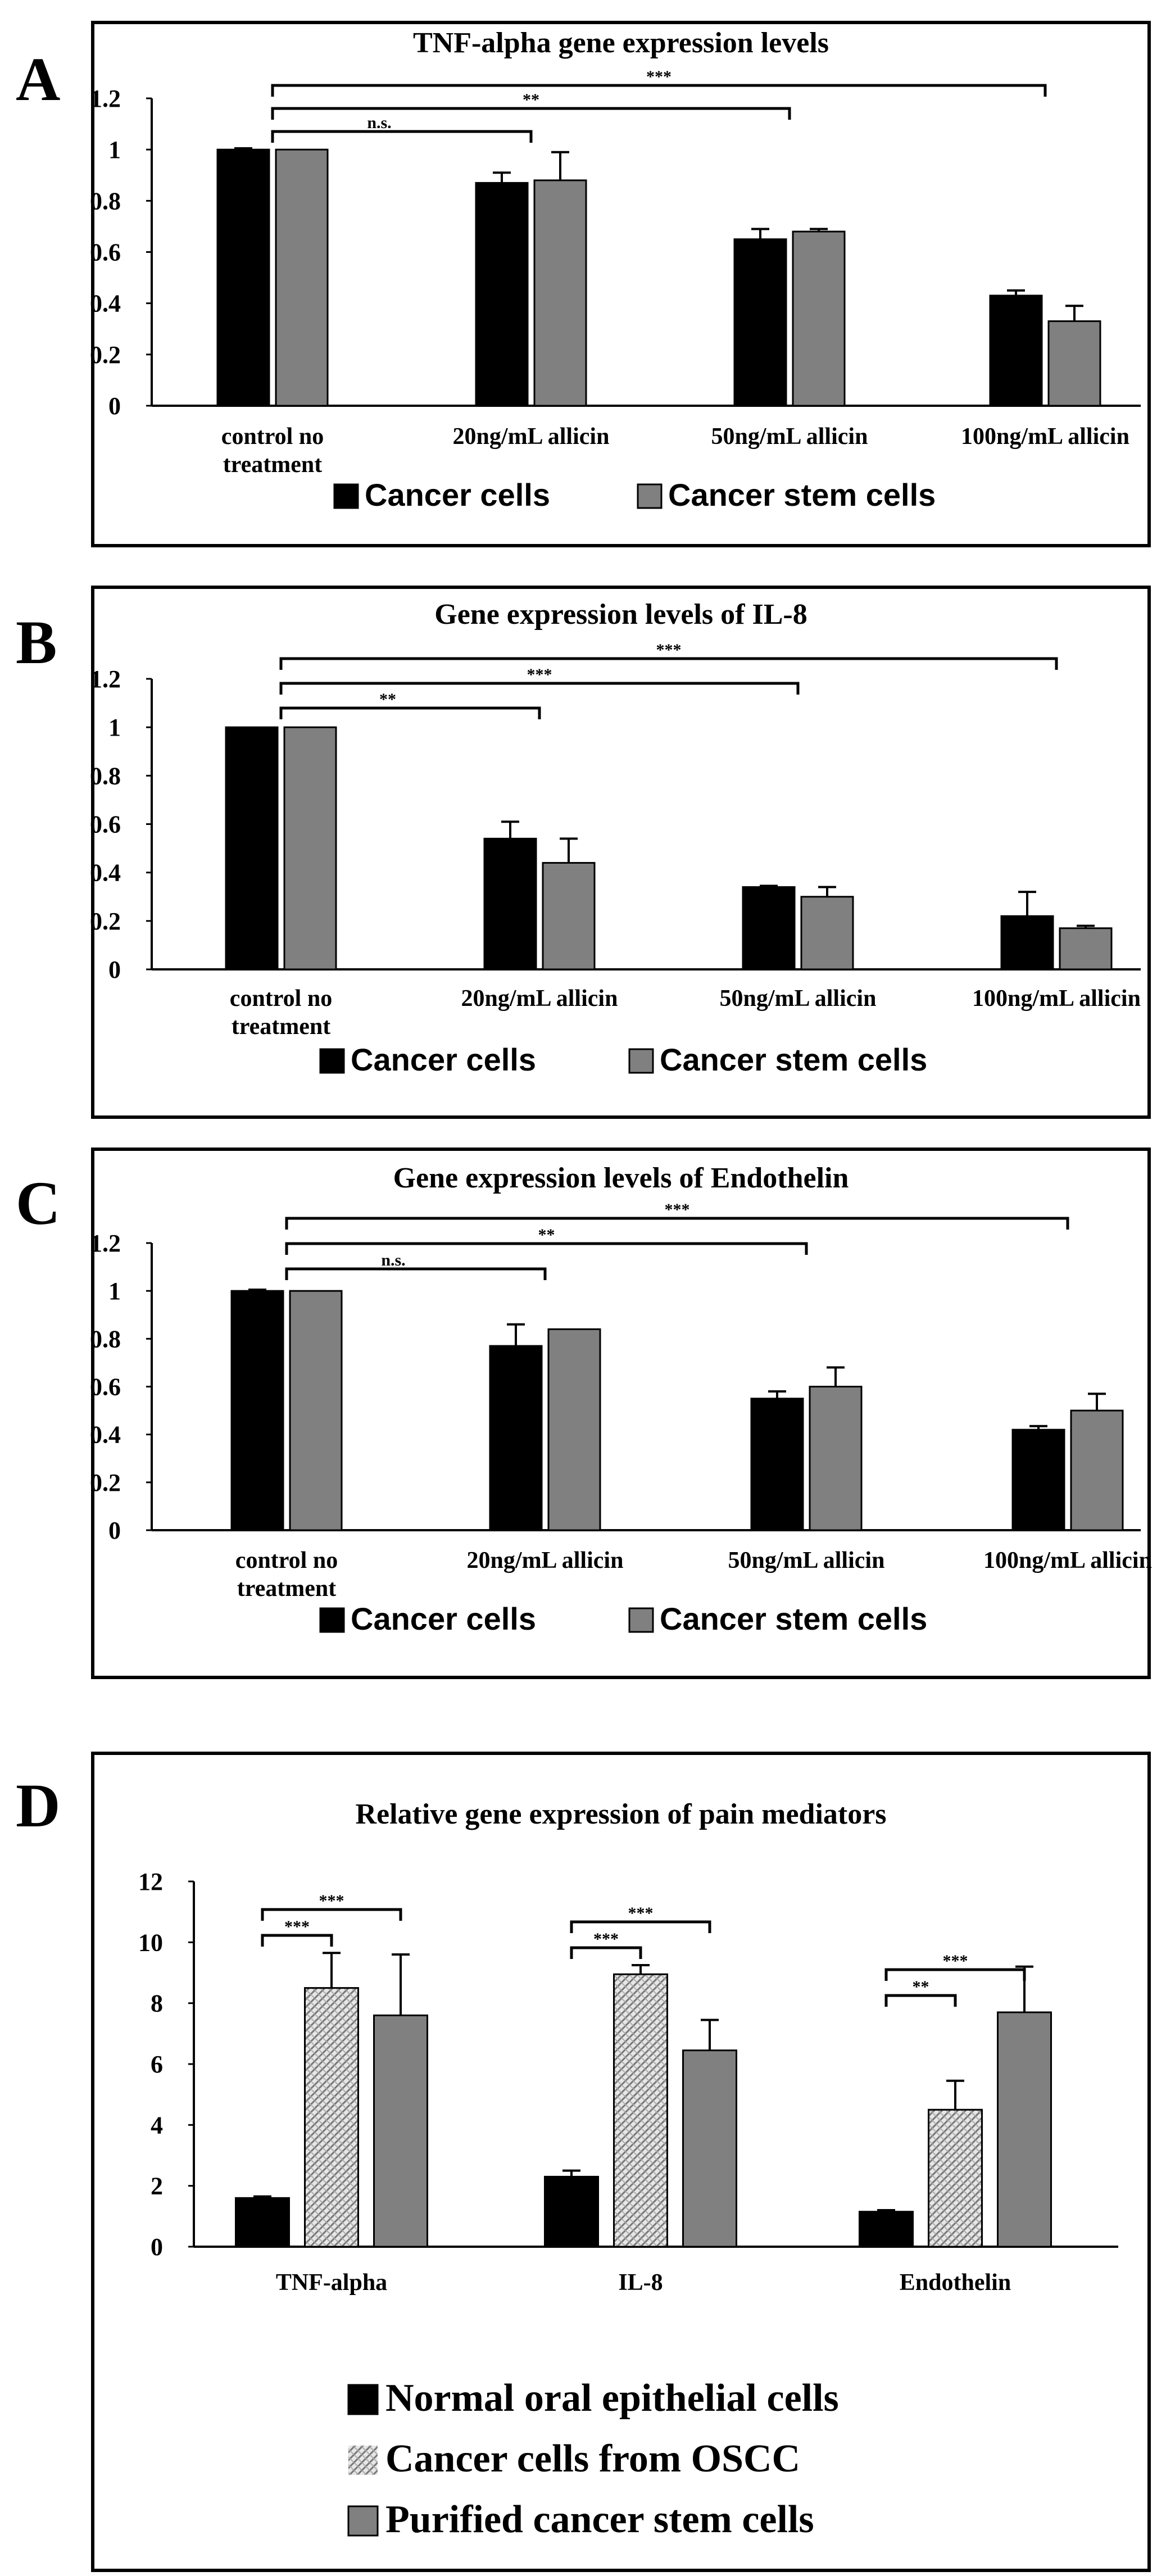  I want to click on y-tick-label: 8, so click(157, 2003).